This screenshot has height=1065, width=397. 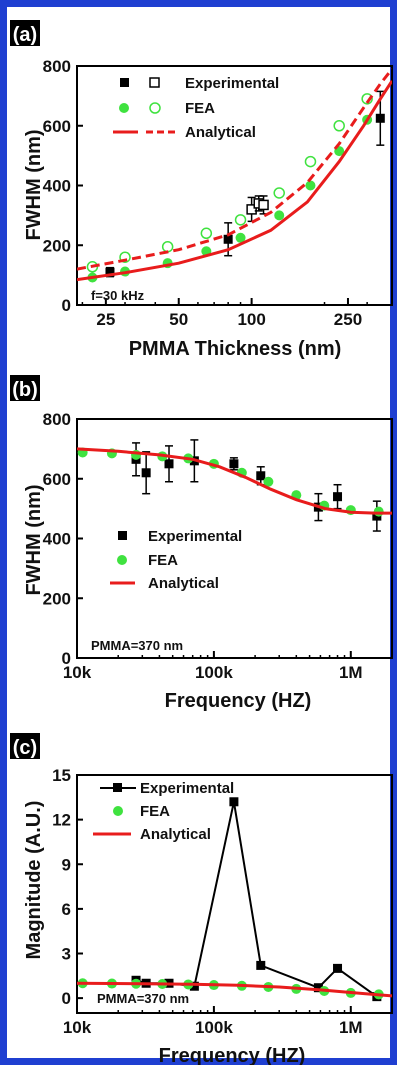 What do you see at coordinates (66, 954) in the screenshot?
I see `y-tick-label-c: 3` at bounding box center [66, 954].